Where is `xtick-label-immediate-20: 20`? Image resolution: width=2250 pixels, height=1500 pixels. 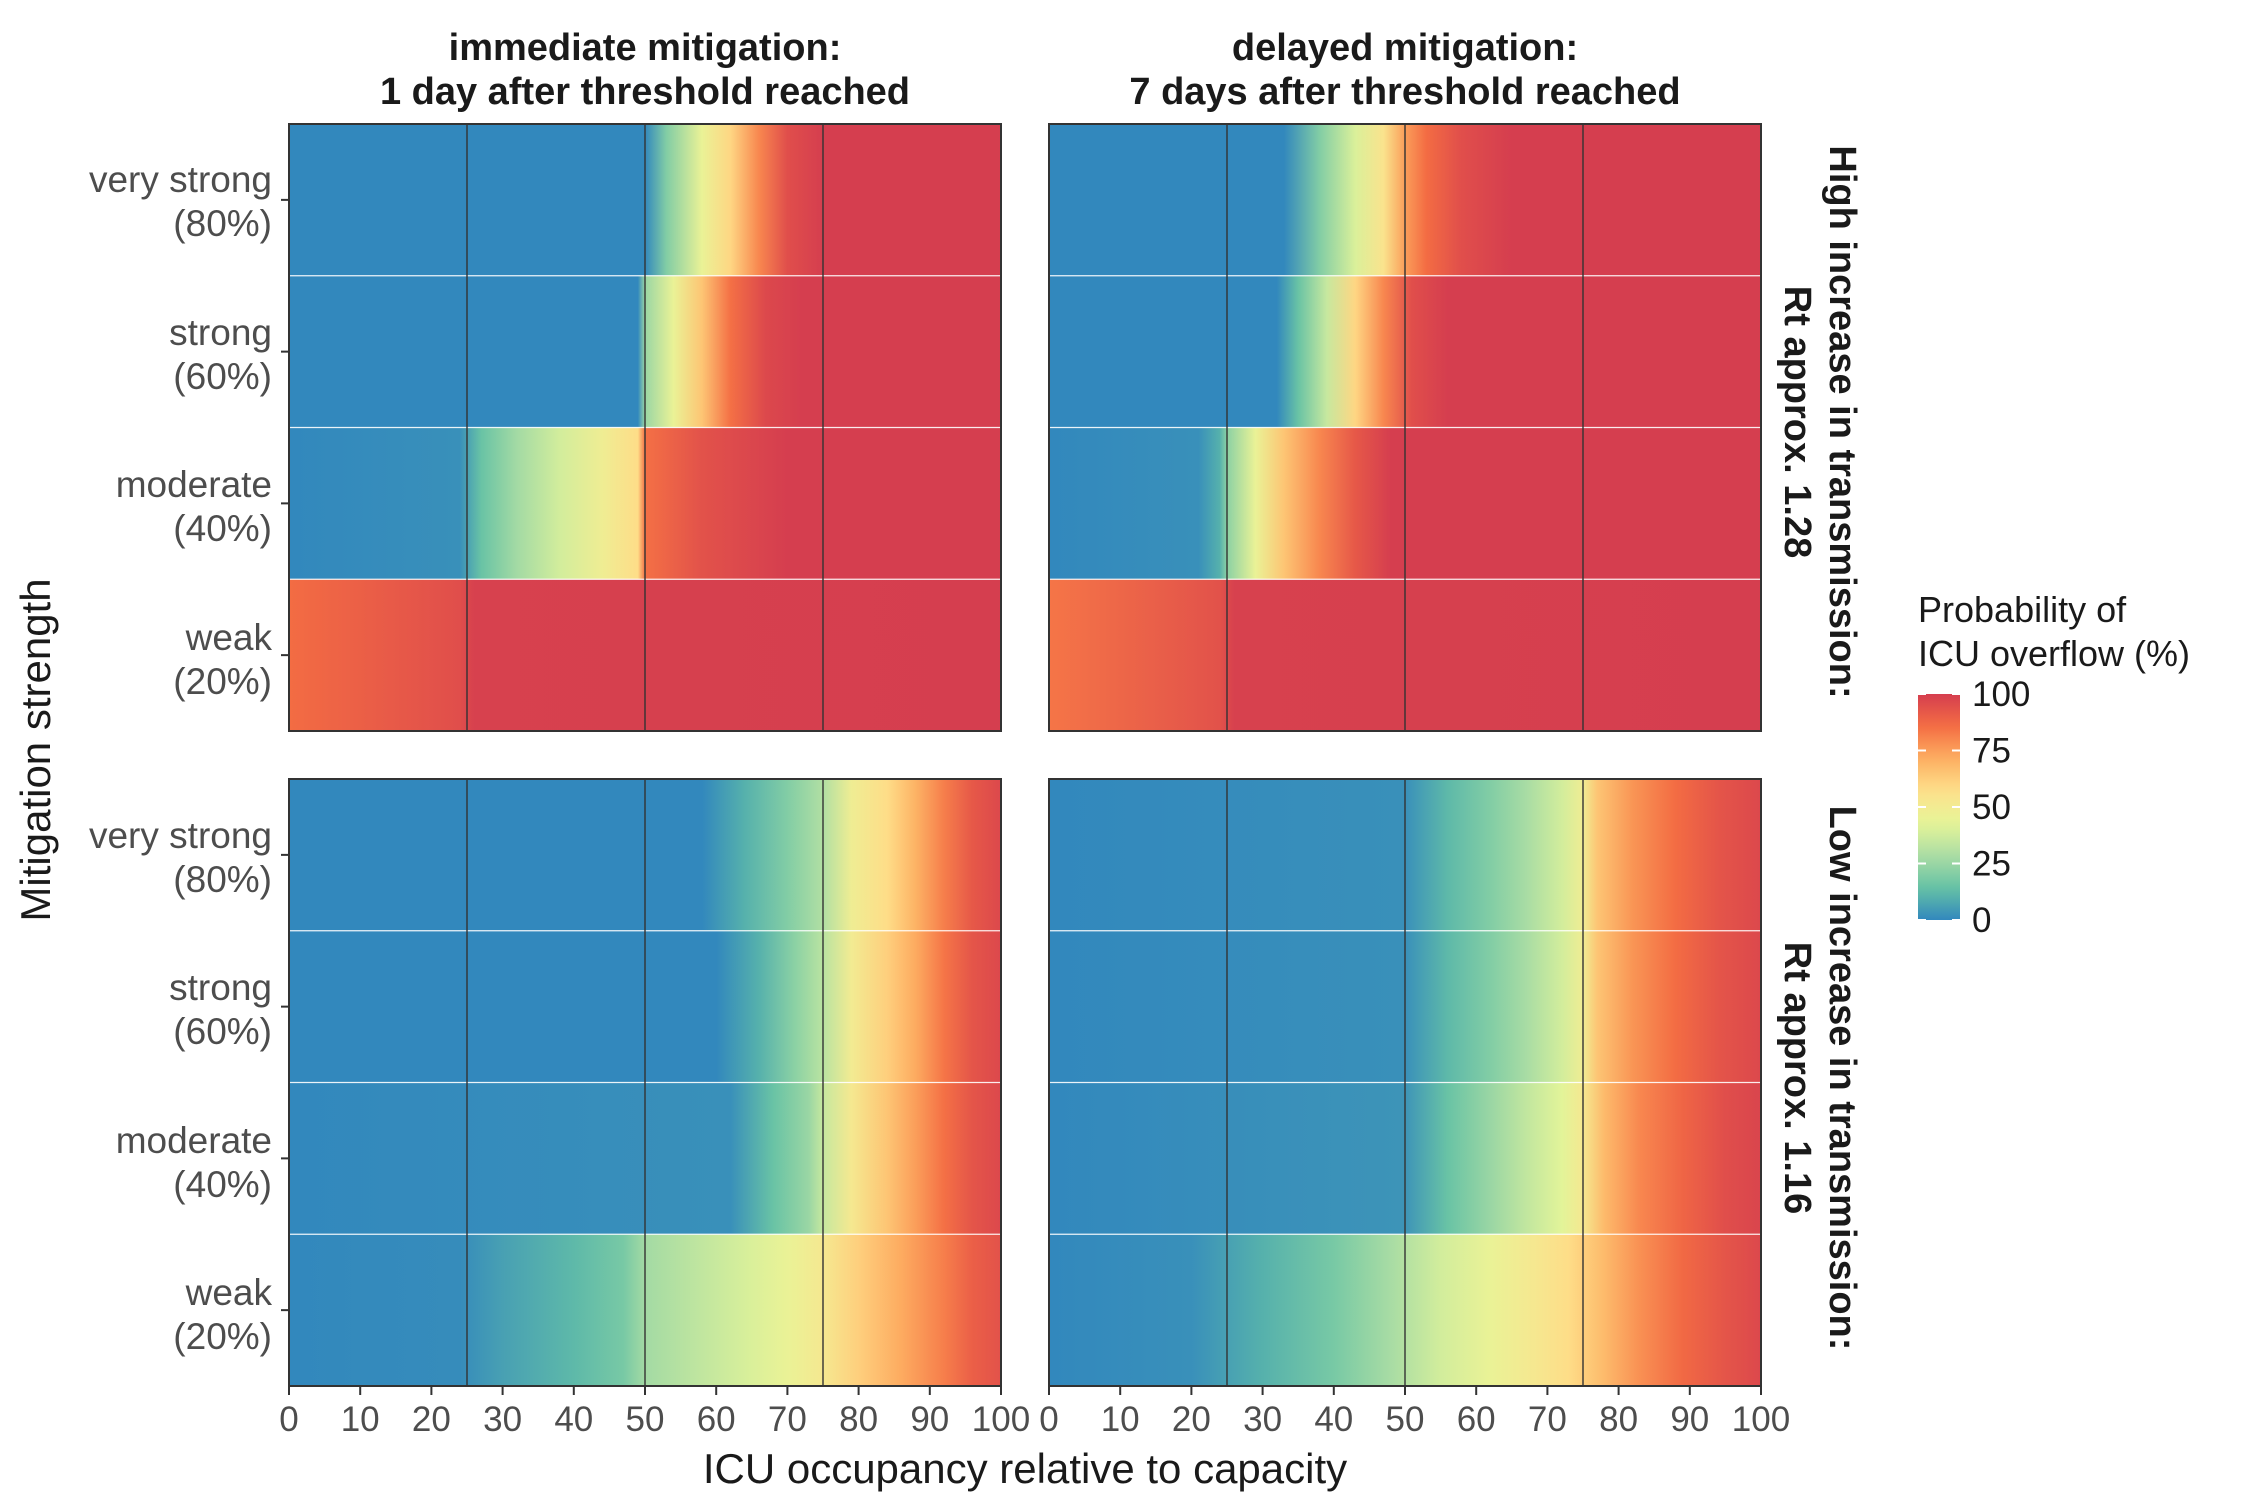 xtick-label-immediate-20: 20 is located at coordinates (431, 1419).